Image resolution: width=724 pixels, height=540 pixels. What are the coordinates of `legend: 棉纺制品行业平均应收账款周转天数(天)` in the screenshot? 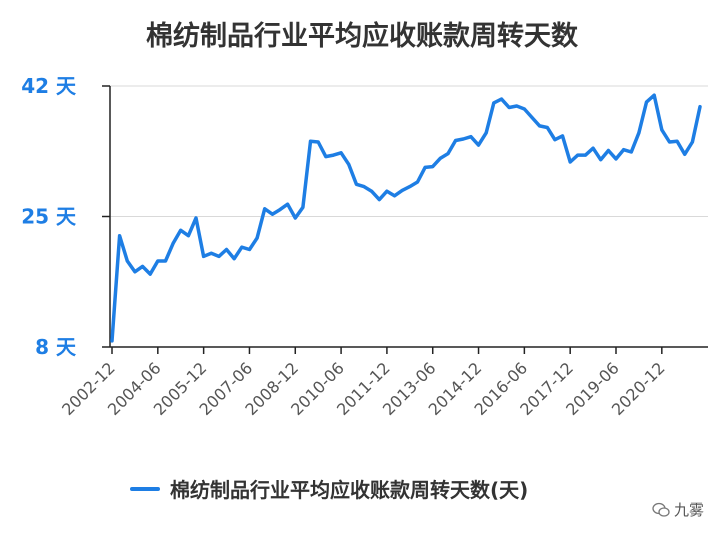 It's located at (329, 488).